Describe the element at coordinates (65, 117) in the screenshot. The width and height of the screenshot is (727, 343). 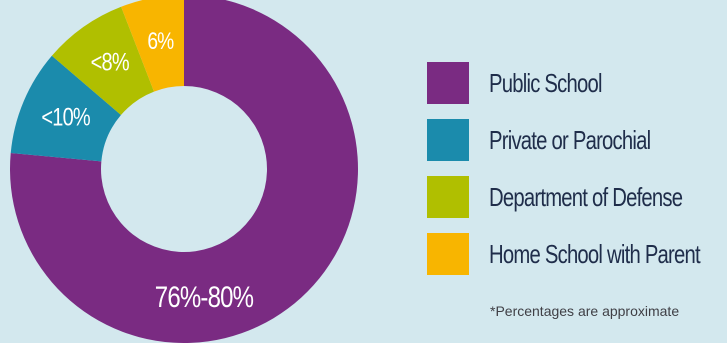
I see `slice-label-private-or-parochial: <10%` at that location.